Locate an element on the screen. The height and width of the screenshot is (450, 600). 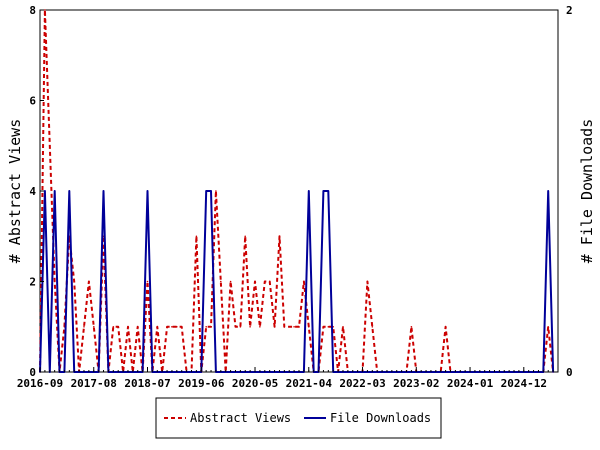
legend-label-file-downloads: File Downloads is located at coordinates (380, 418).